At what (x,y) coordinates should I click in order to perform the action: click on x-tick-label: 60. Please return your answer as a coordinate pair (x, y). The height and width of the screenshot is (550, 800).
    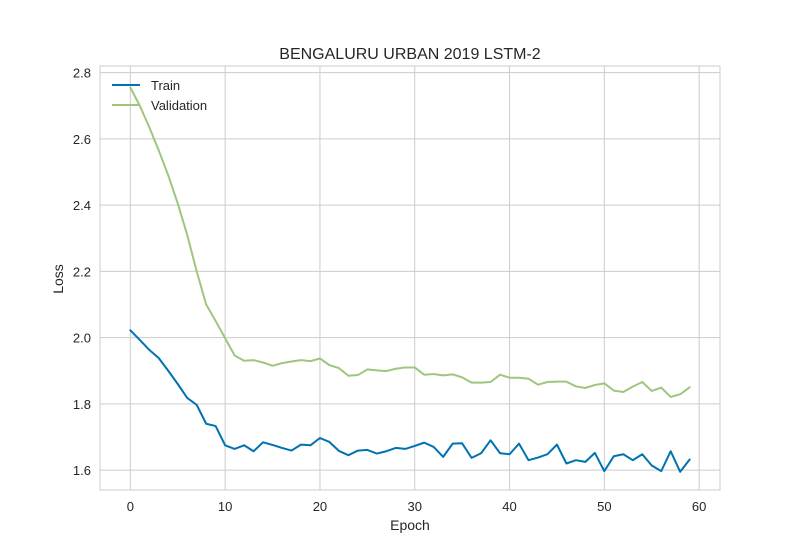
    Looking at the image, I should click on (699, 506).